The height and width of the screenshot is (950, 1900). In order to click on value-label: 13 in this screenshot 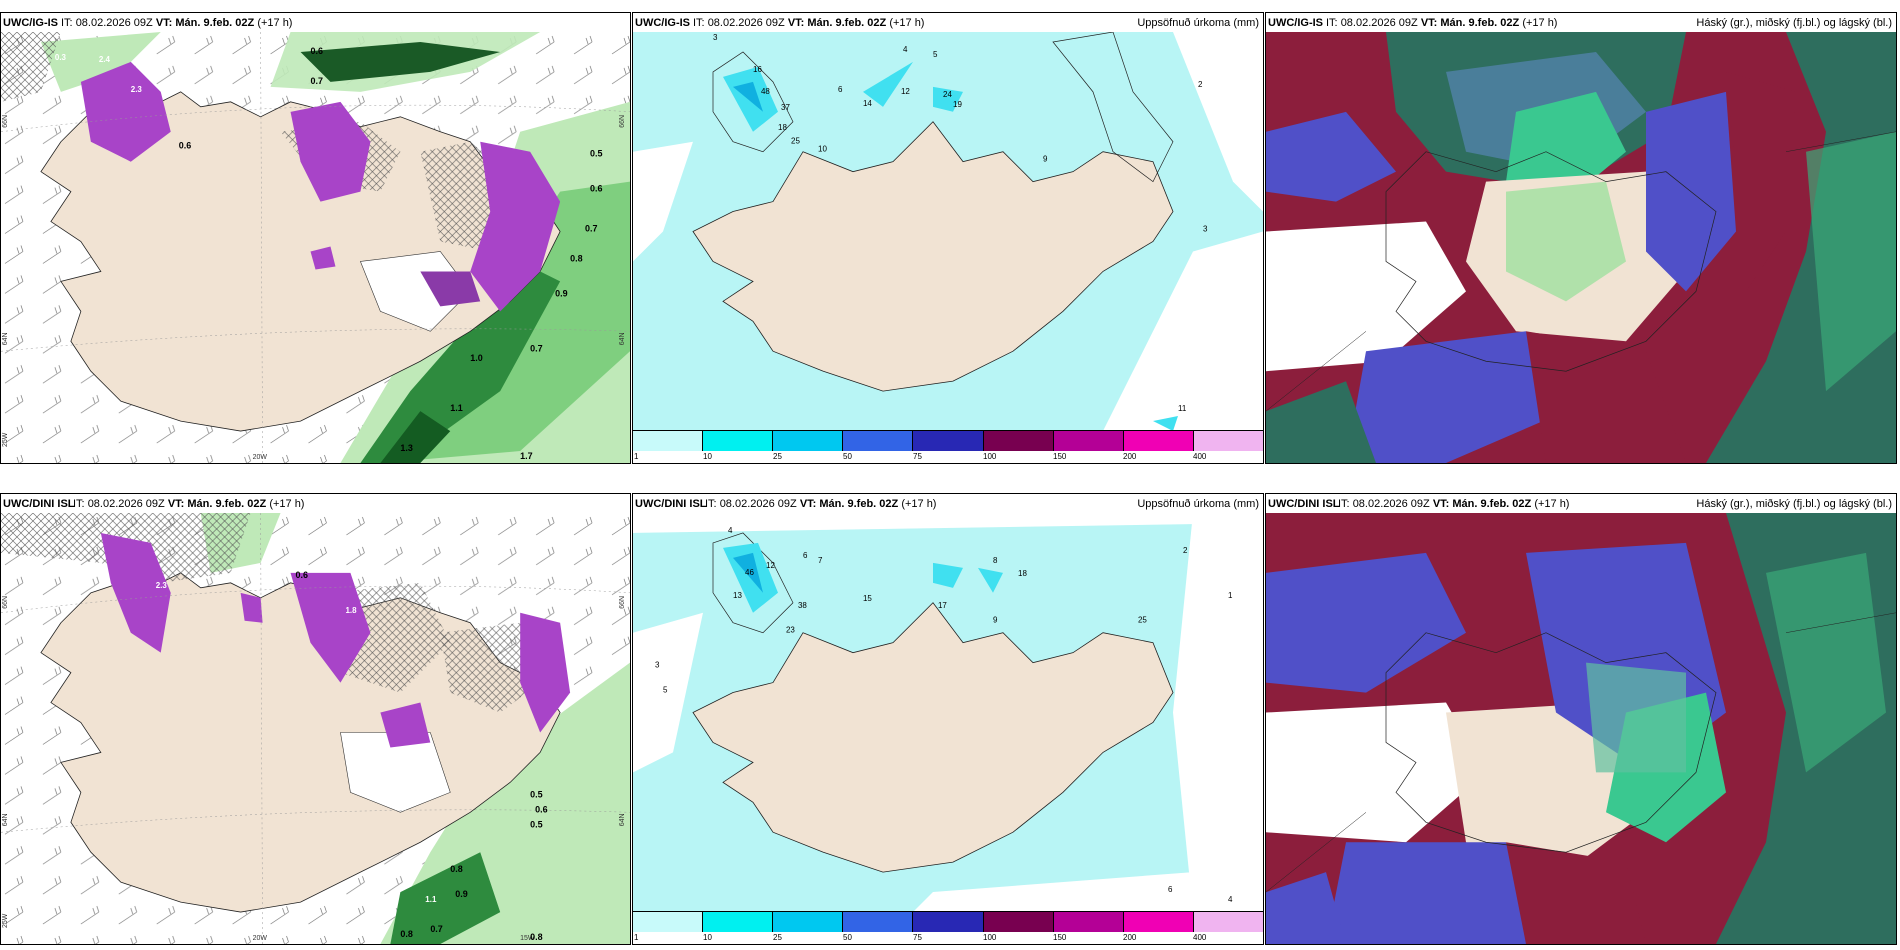, I will do `click(737, 595)`.